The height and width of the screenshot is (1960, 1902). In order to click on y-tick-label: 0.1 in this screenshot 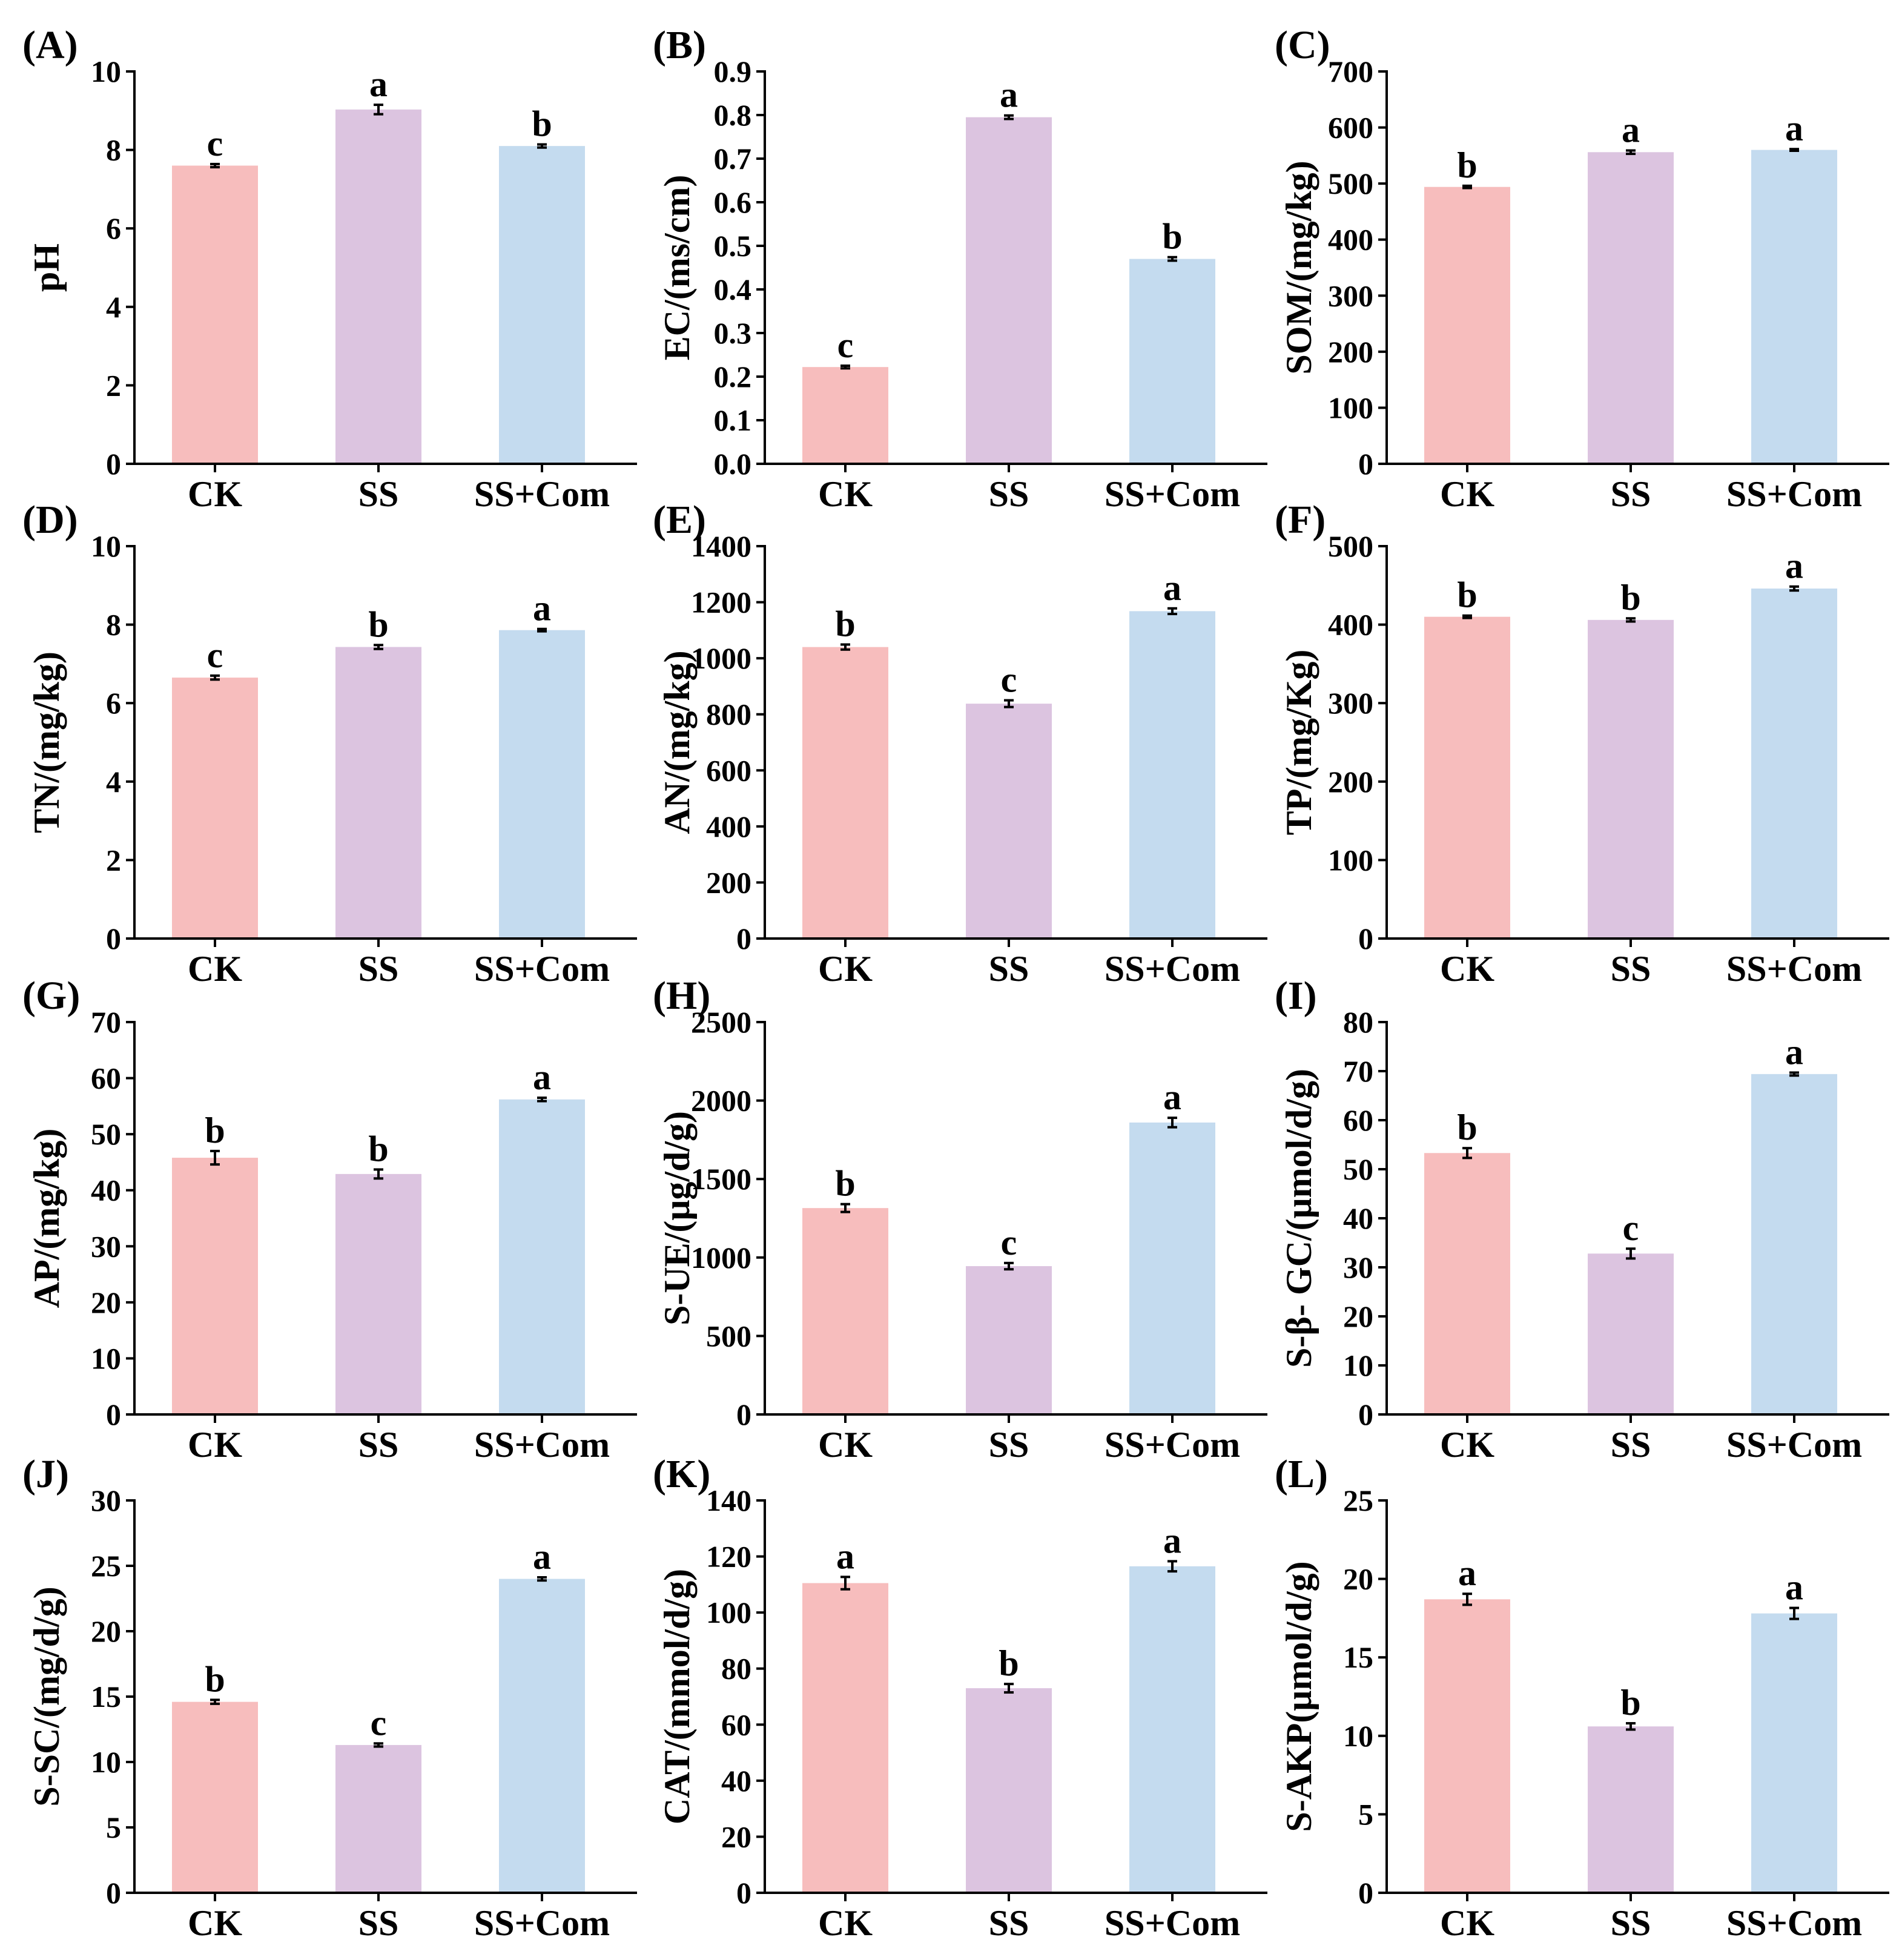, I will do `click(733, 420)`.